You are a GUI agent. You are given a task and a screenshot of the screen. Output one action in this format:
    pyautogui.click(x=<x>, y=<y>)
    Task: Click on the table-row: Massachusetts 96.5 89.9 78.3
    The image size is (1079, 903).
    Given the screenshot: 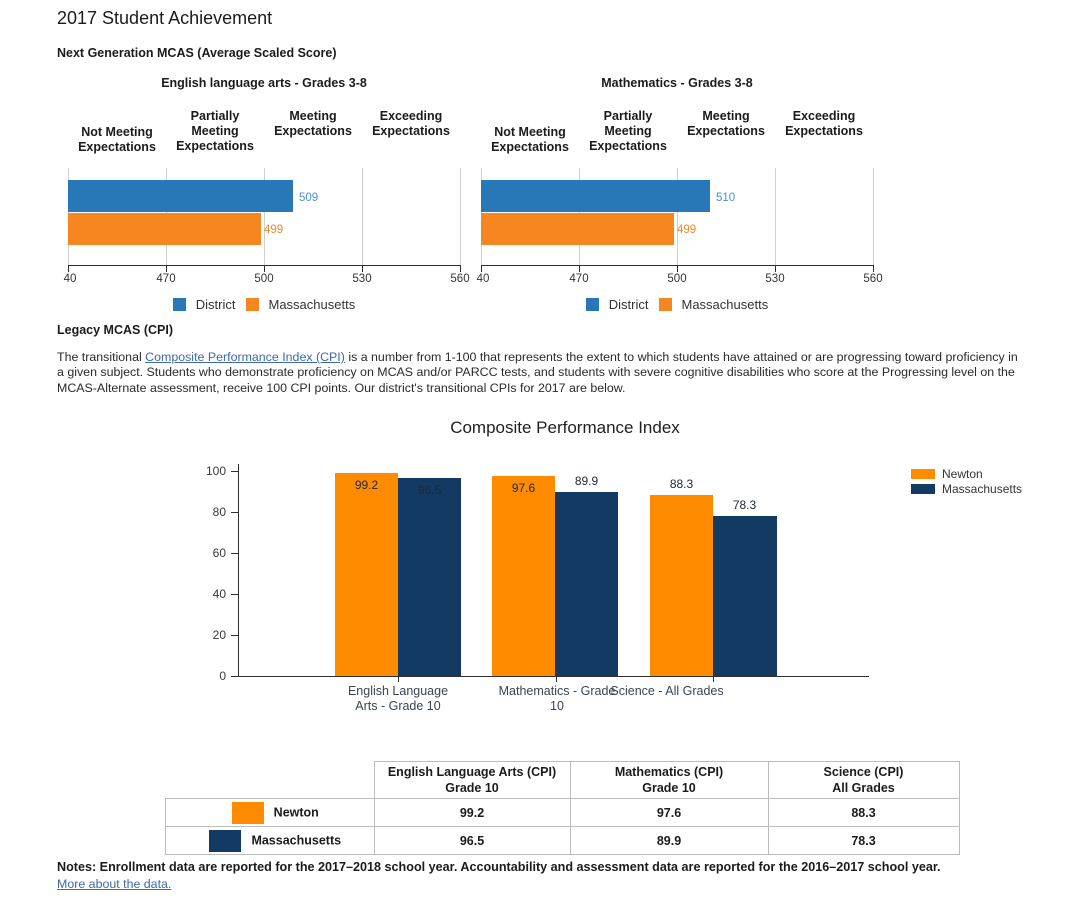 What is the action you would take?
    pyautogui.click(x=562, y=840)
    